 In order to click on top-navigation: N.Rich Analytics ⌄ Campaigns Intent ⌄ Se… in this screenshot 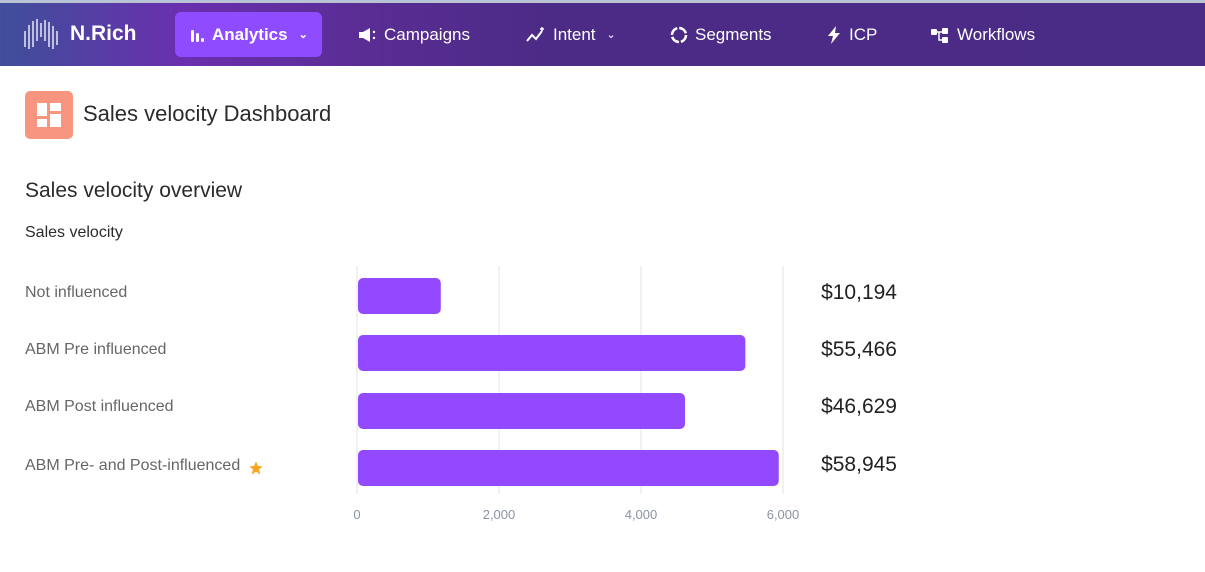, I will do `click(602, 34)`.